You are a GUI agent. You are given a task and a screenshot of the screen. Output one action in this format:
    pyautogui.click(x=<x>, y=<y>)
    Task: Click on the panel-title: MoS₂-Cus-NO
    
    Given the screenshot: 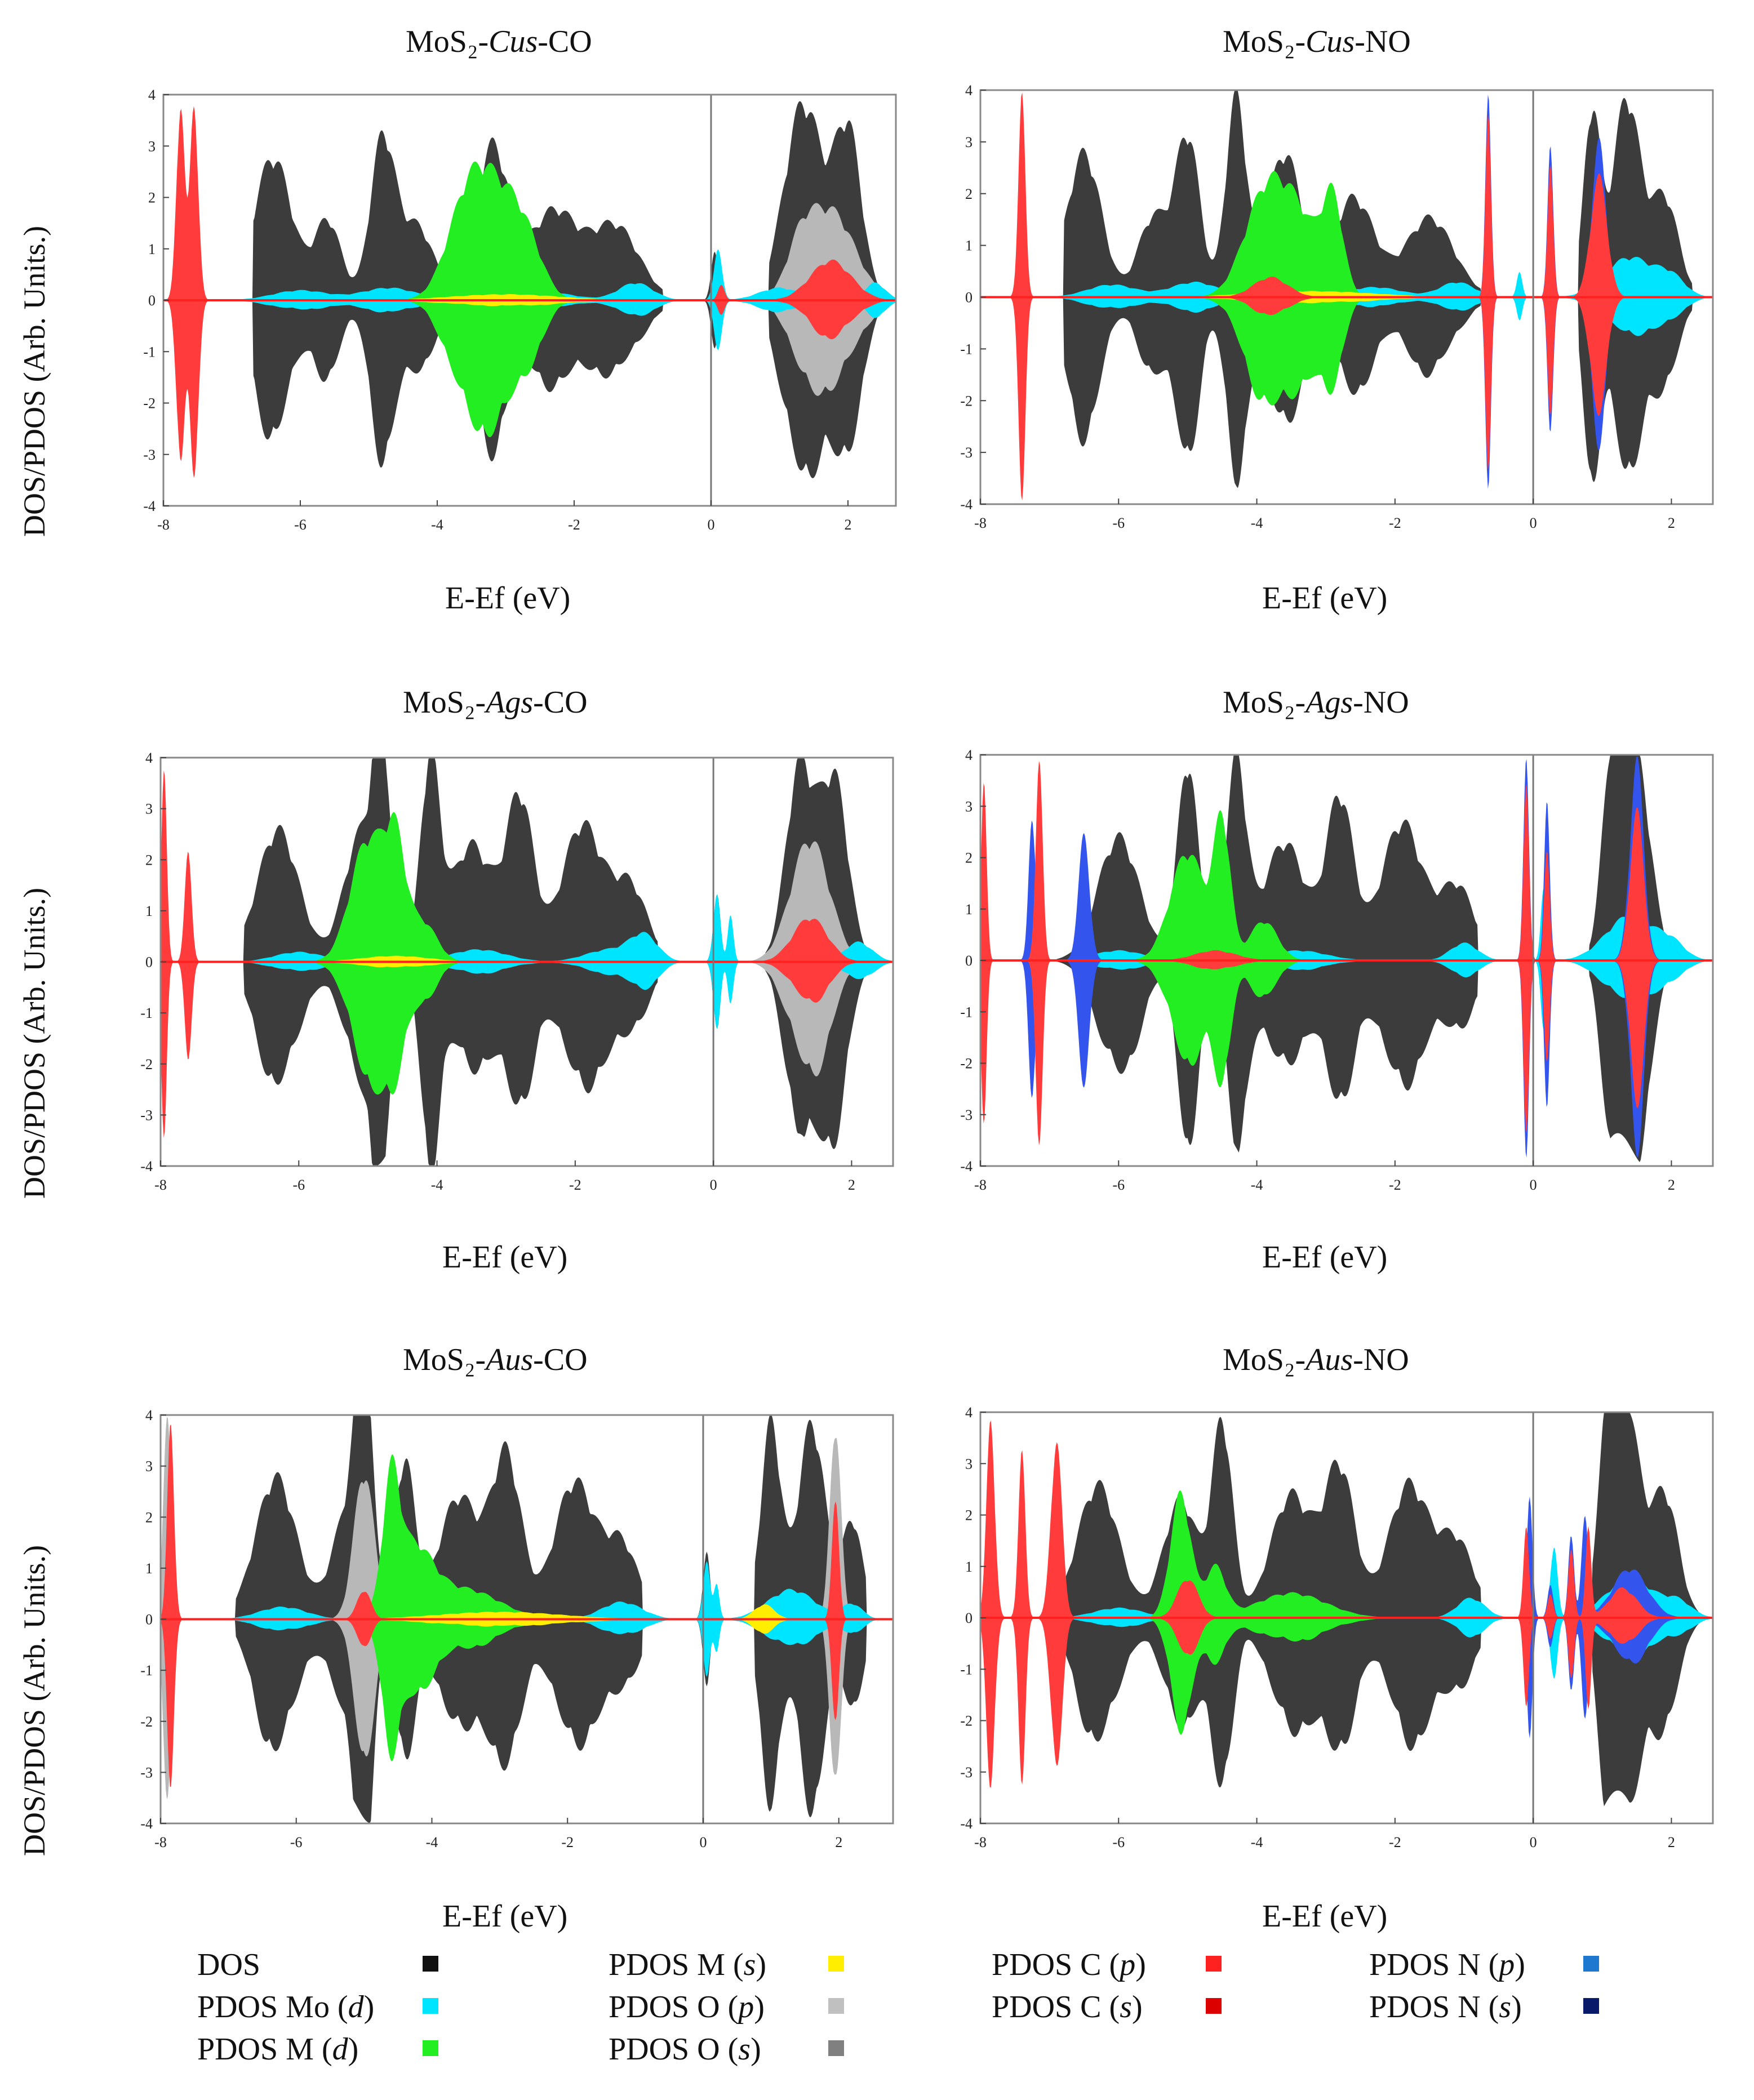 What is the action you would take?
    pyautogui.click(x=1317, y=42)
    